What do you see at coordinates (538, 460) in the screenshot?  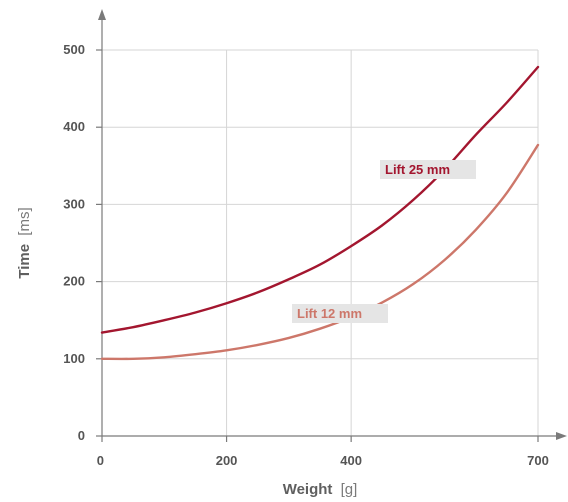 I see `x-tick-label: 700` at bounding box center [538, 460].